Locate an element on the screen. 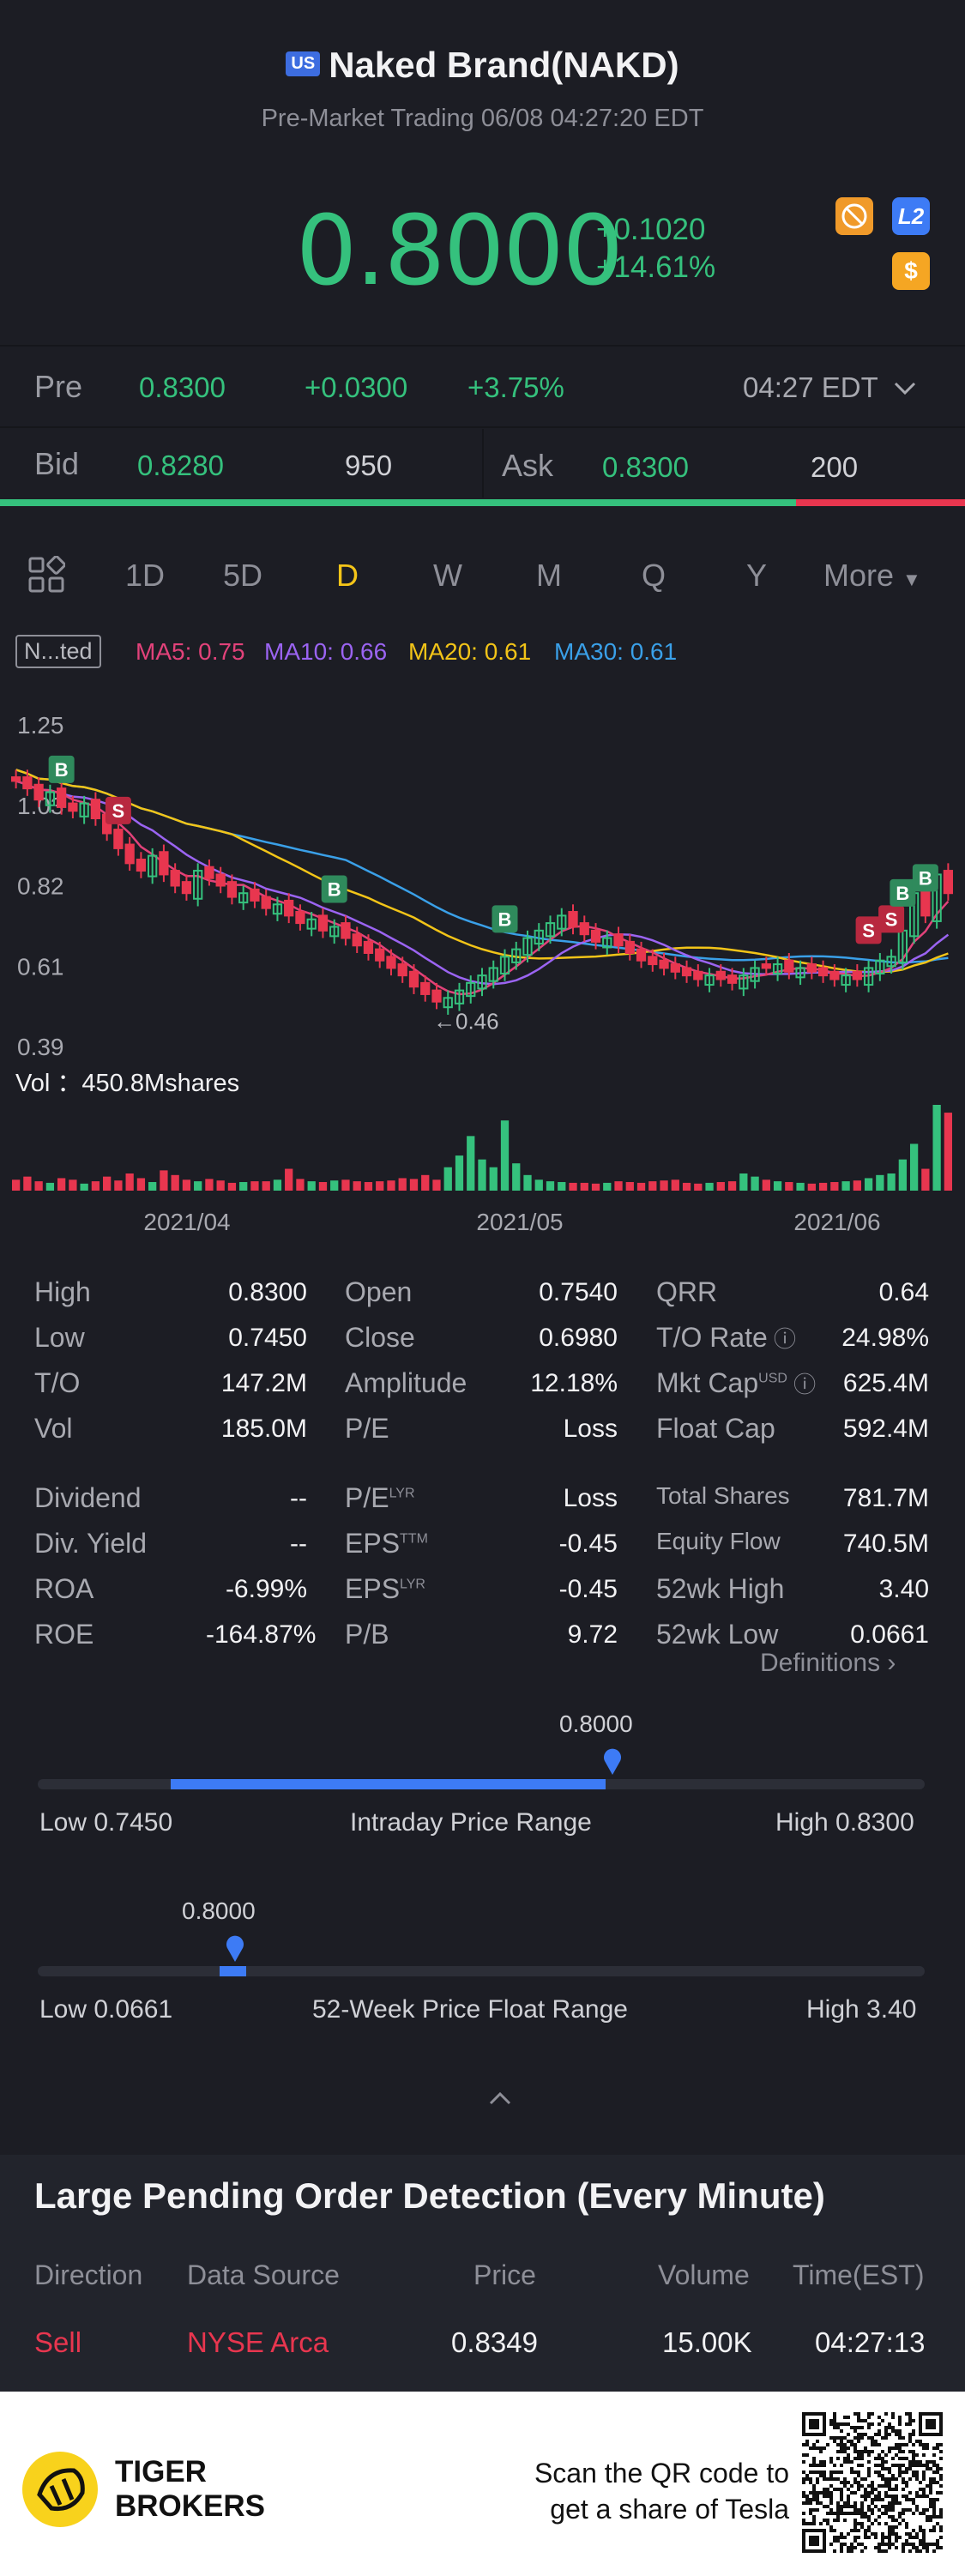  stat-label-text: High is located at coordinates (62, 1291).